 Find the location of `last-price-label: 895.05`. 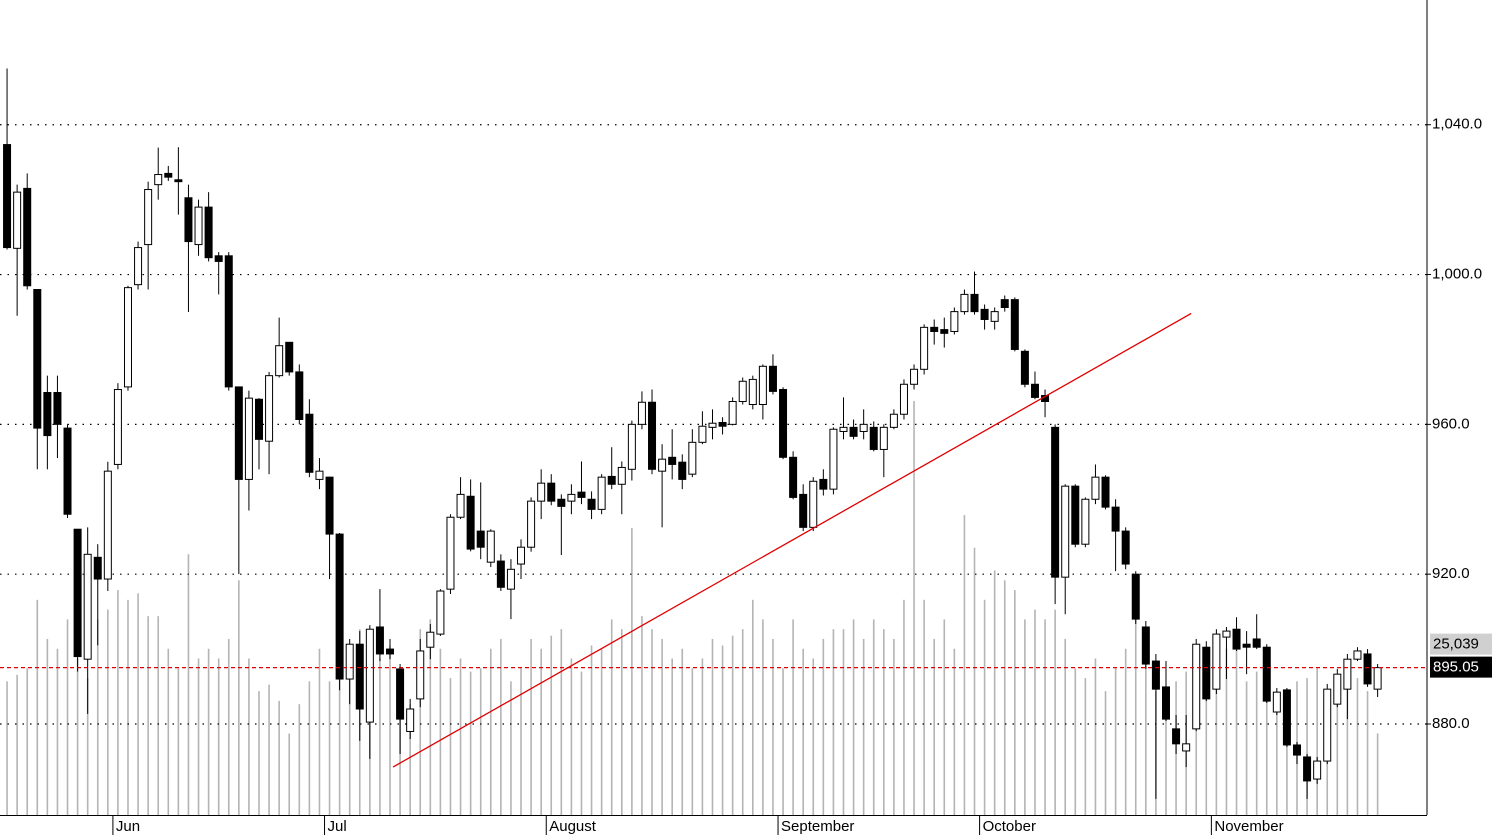

last-price-label: 895.05 is located at coordinates (1456, 667).